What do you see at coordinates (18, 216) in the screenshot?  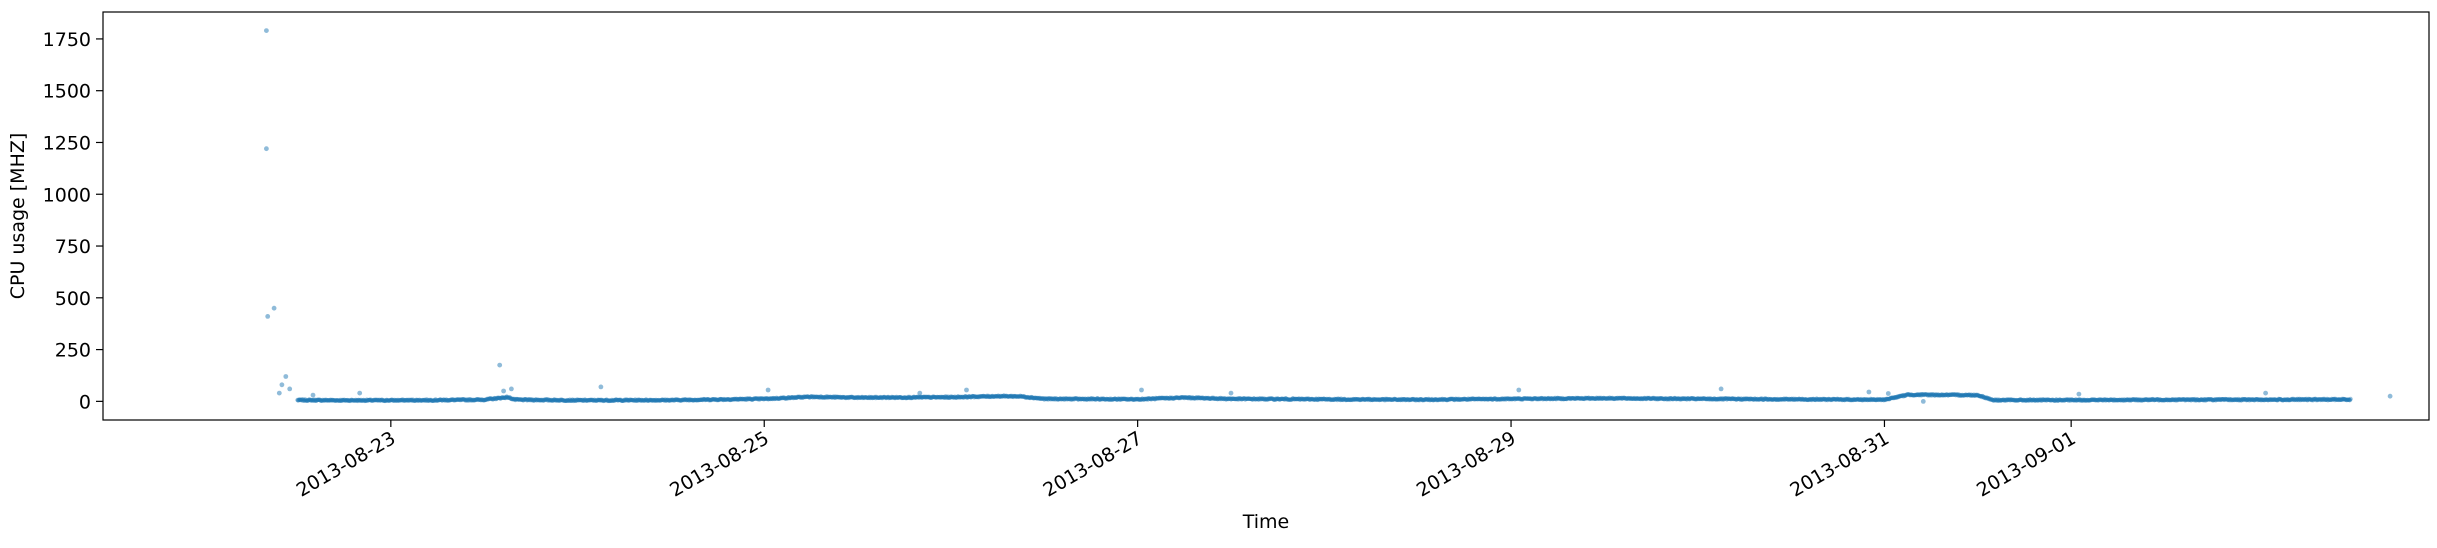 I see `y-axis-label: CPU usage [MHZ]` at bounding box center [18, 216].